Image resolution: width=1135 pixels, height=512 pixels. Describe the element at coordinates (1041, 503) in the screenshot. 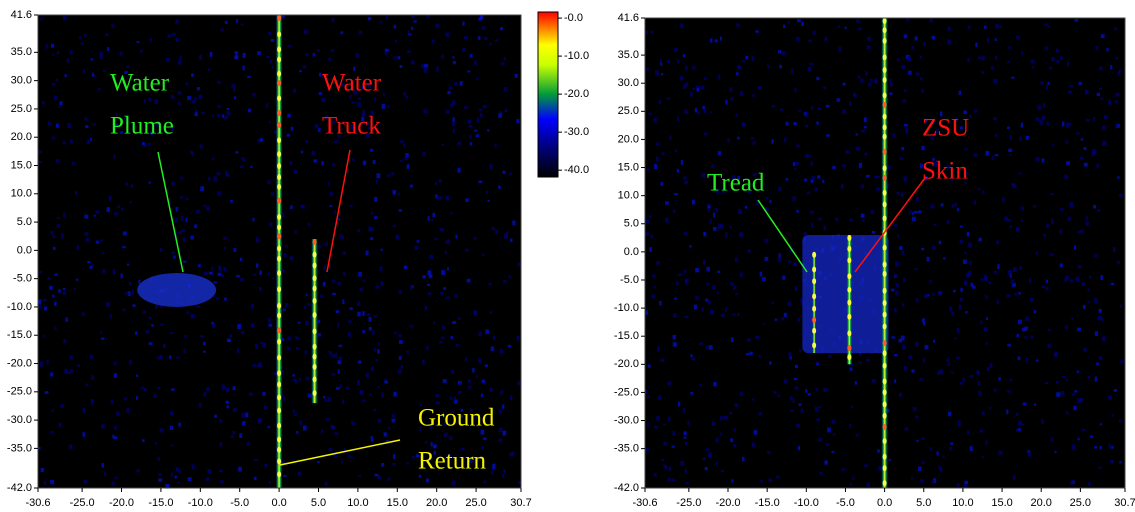

I see `x-tick-label: 20.0` at that location.